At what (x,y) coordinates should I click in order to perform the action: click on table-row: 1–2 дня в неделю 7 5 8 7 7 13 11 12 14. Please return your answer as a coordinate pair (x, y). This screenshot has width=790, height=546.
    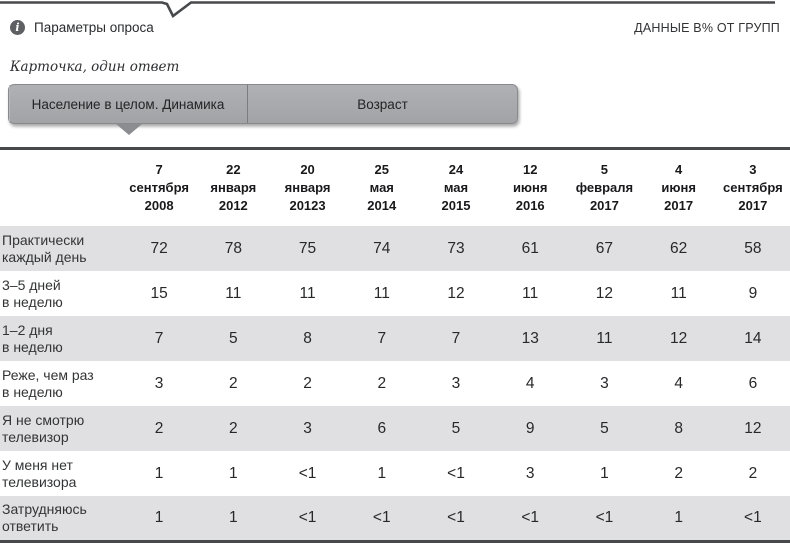
    Looking at the image, I should click on (395, 338).